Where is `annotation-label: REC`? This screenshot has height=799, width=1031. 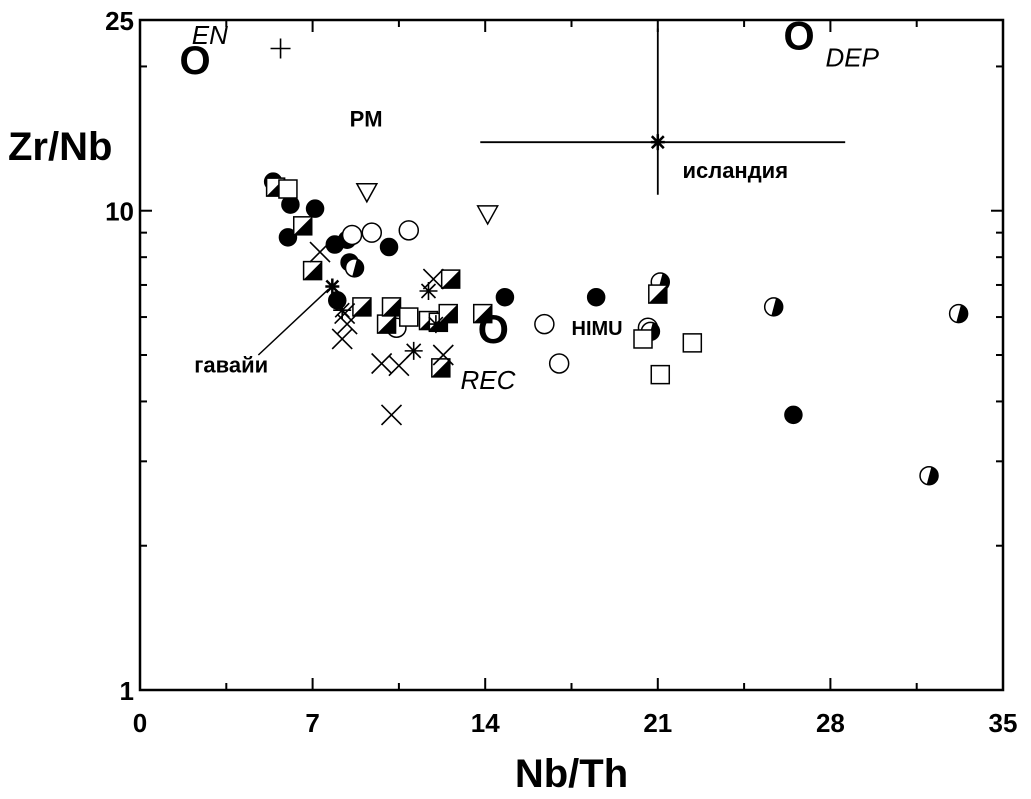 annotation-label: REC is located at coordinates (488, 380).